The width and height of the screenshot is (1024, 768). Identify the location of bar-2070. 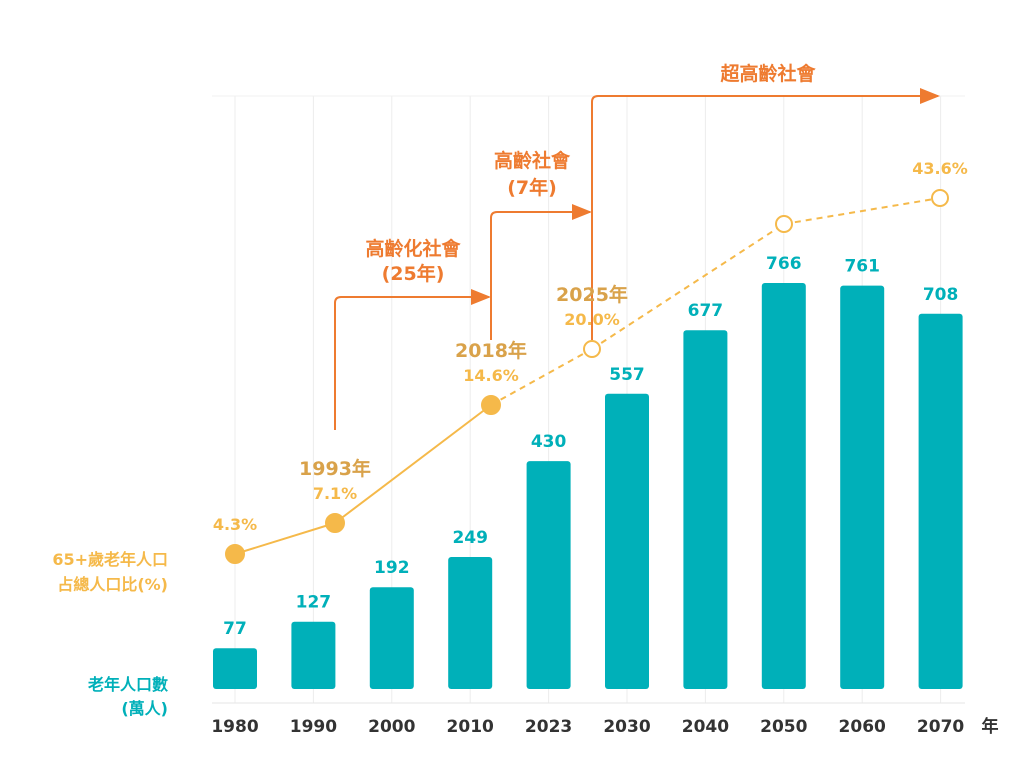
(940, 501).